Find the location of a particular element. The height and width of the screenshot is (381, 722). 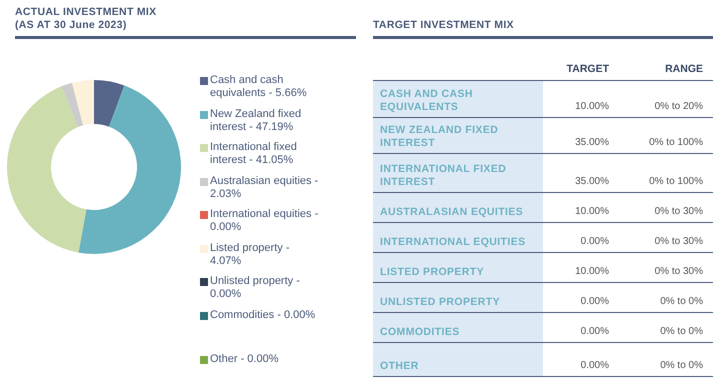

category-label: INTERNATIONAL EQUITIES is located at coordinates (453, 242).